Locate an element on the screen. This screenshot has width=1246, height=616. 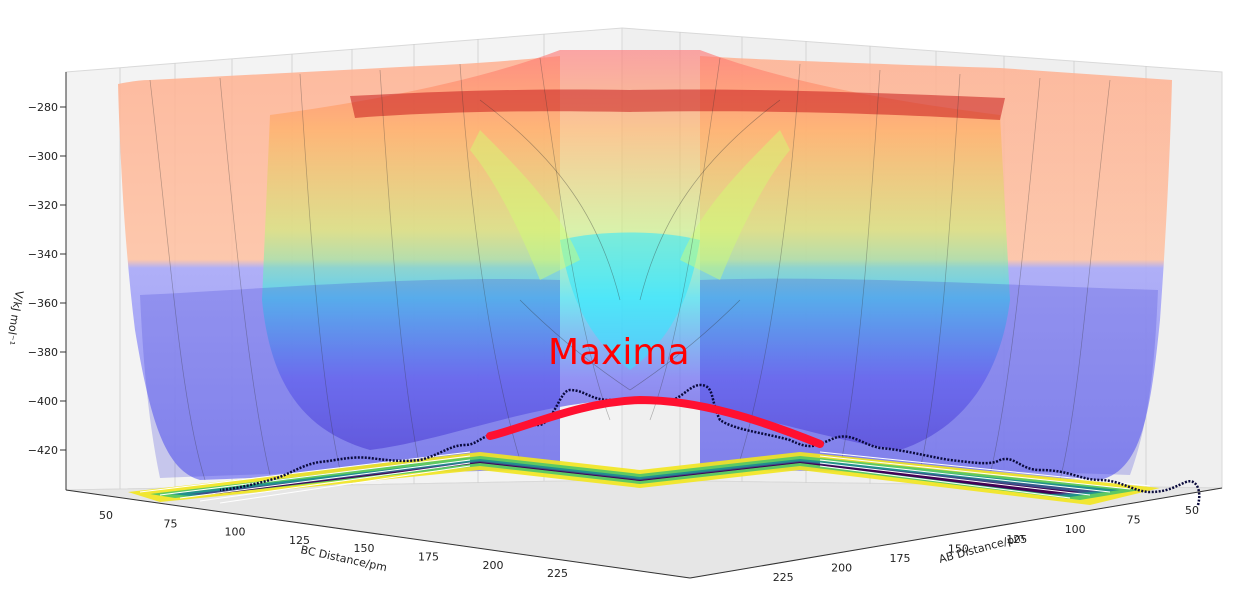
maxima-annotation: Maxima is located at coordinates (619, 352).